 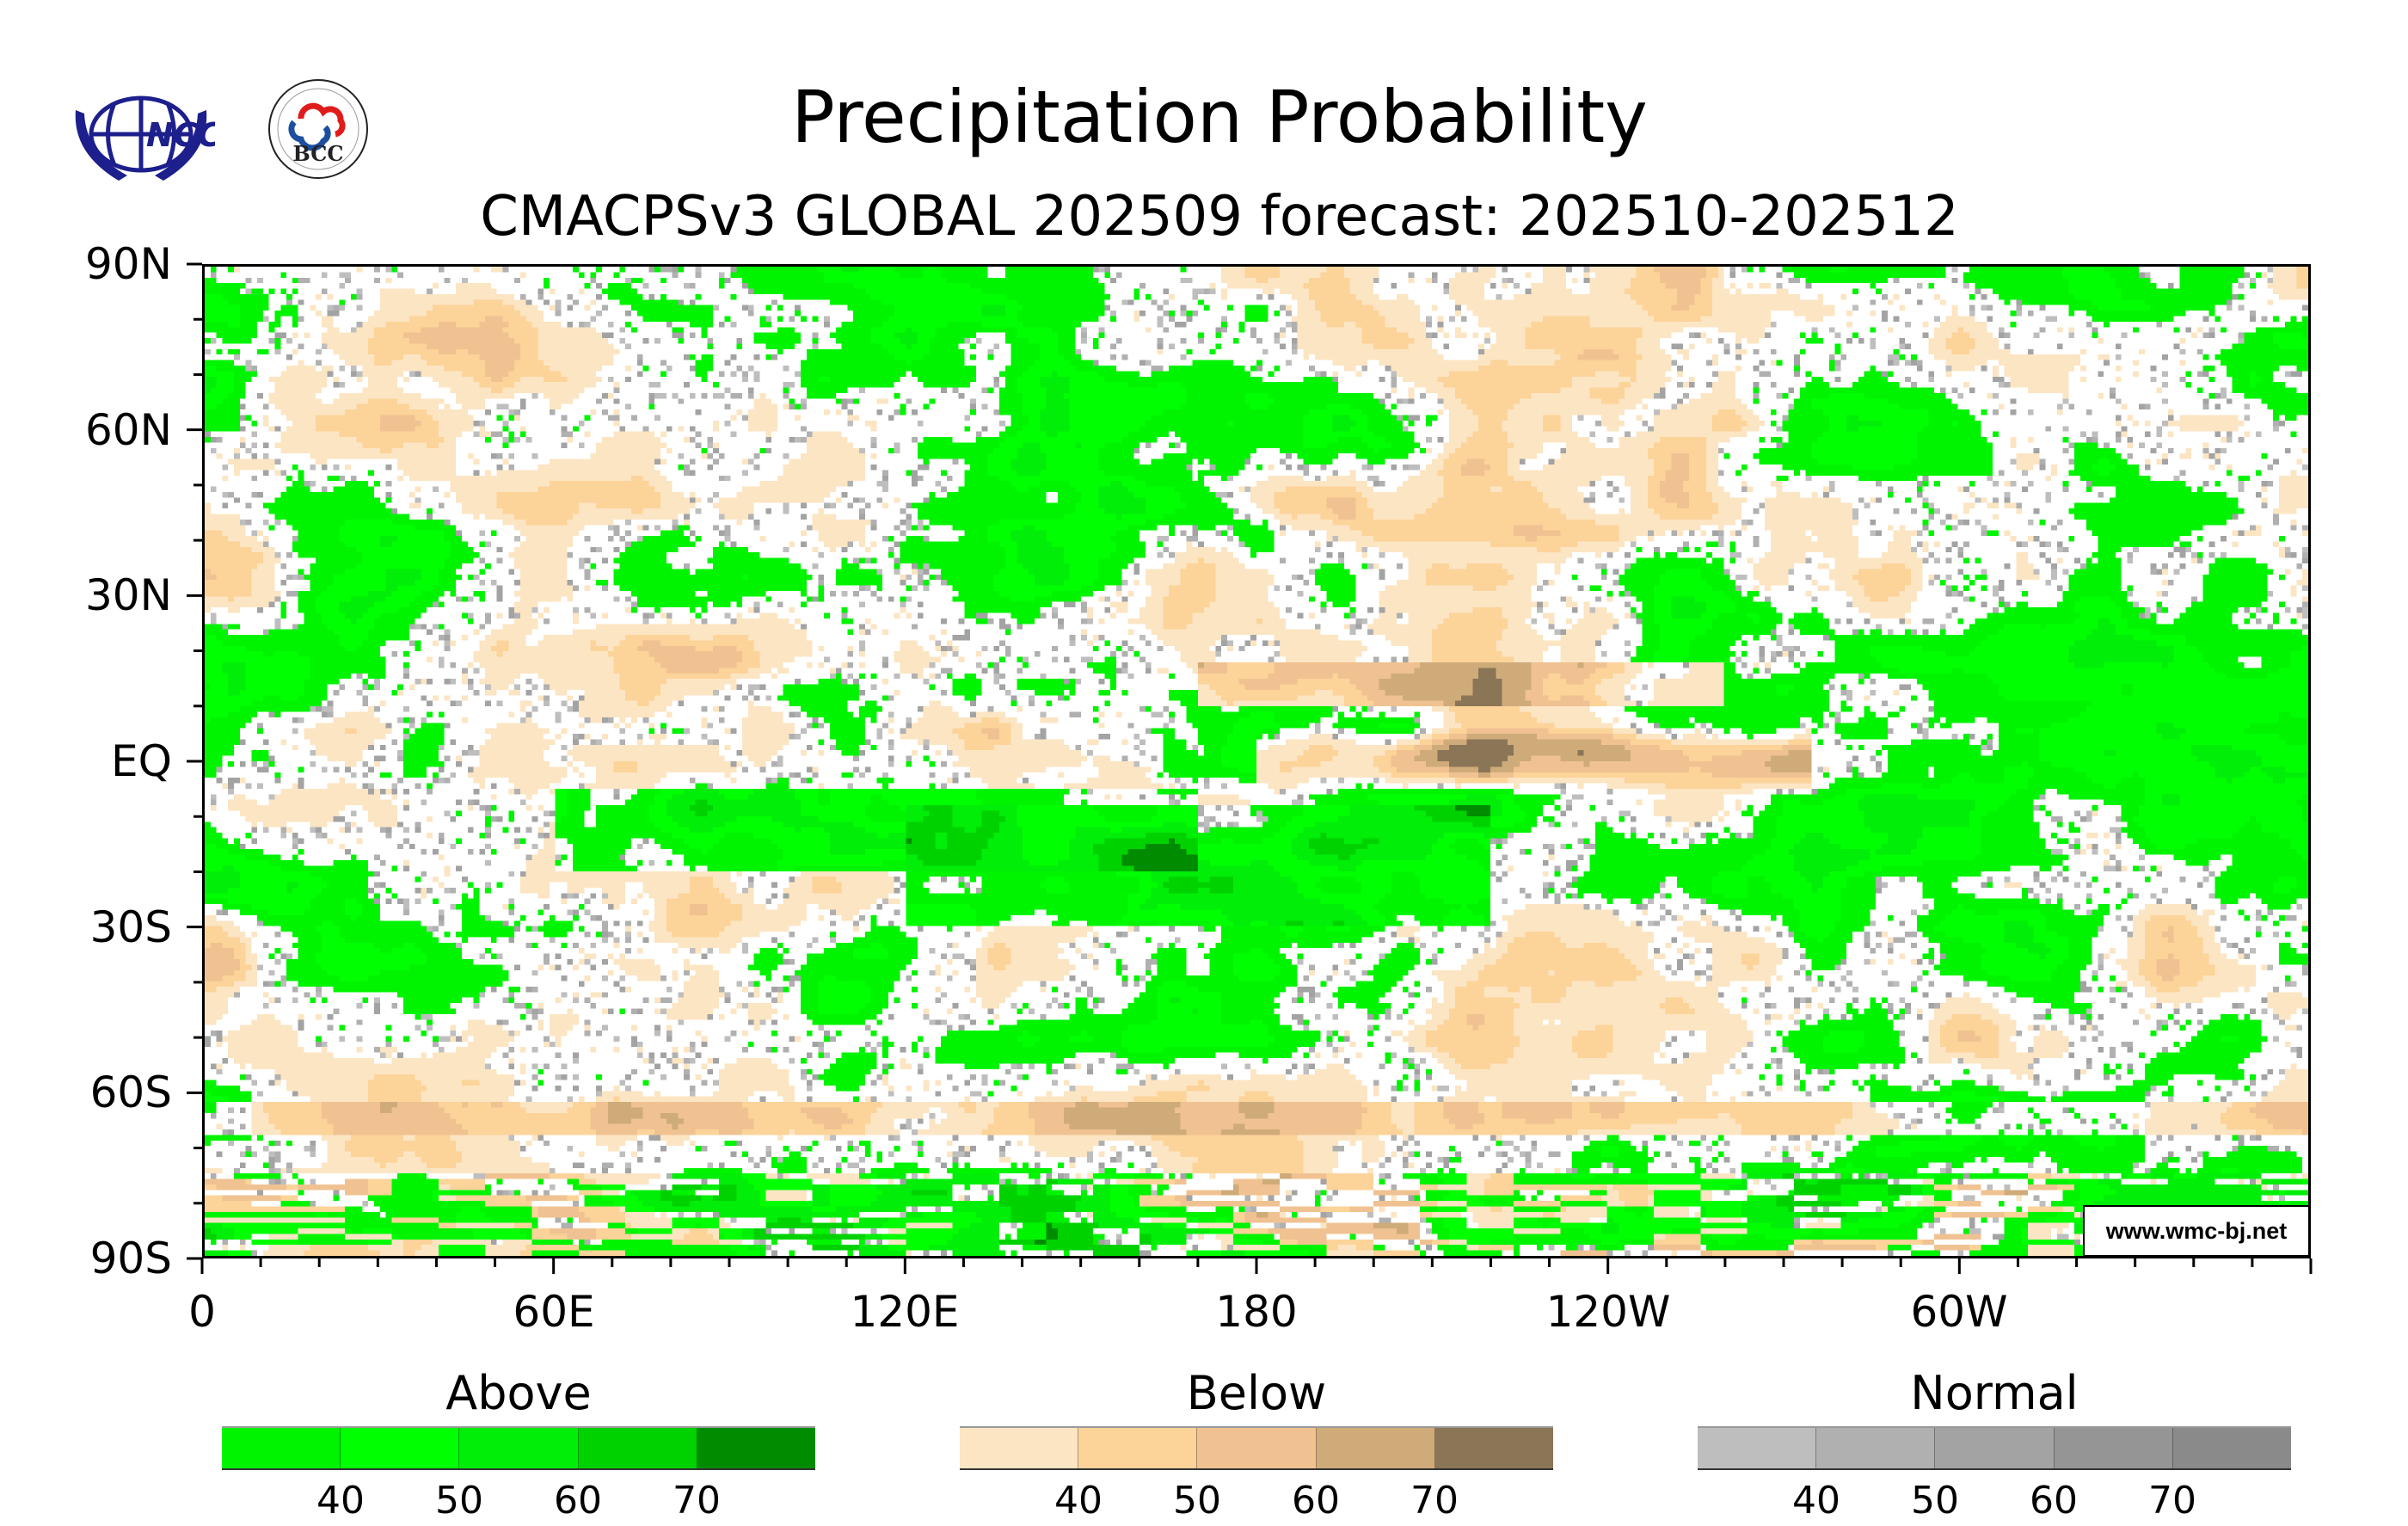 What do you see at coordinates (1256, 1312) in the screenshot?
I see `x-tick-label: 180` at bounding box center [1256, 1312].